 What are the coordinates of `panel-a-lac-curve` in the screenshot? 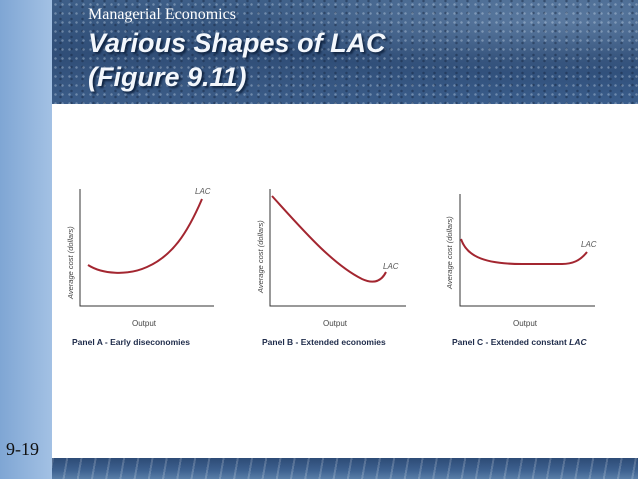 It's located at (145, 236).